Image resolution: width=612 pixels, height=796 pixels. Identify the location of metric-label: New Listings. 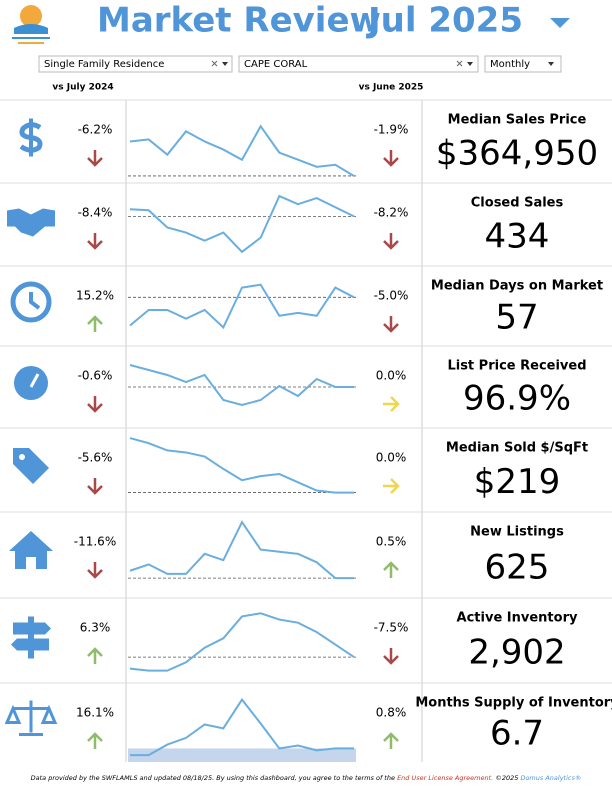
(517, 532).